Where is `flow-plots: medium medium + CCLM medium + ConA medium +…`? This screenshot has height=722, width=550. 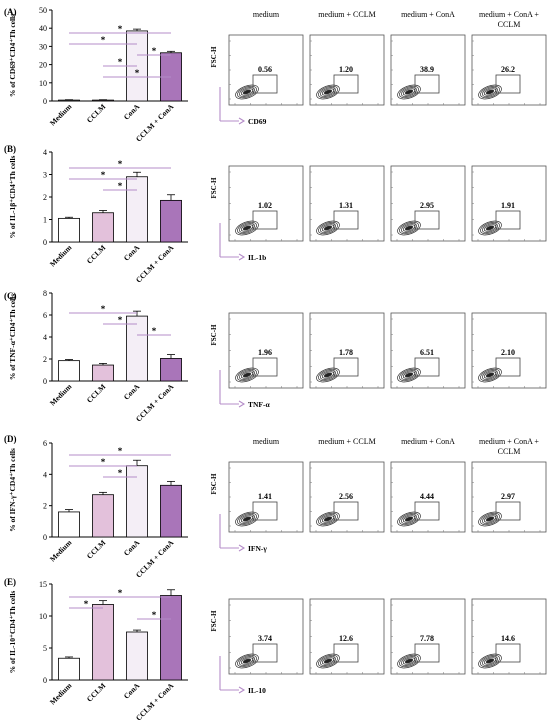 flow-plots: medium medium + CCLM medium + ConA medium +… is located at coordinates (378, 495).